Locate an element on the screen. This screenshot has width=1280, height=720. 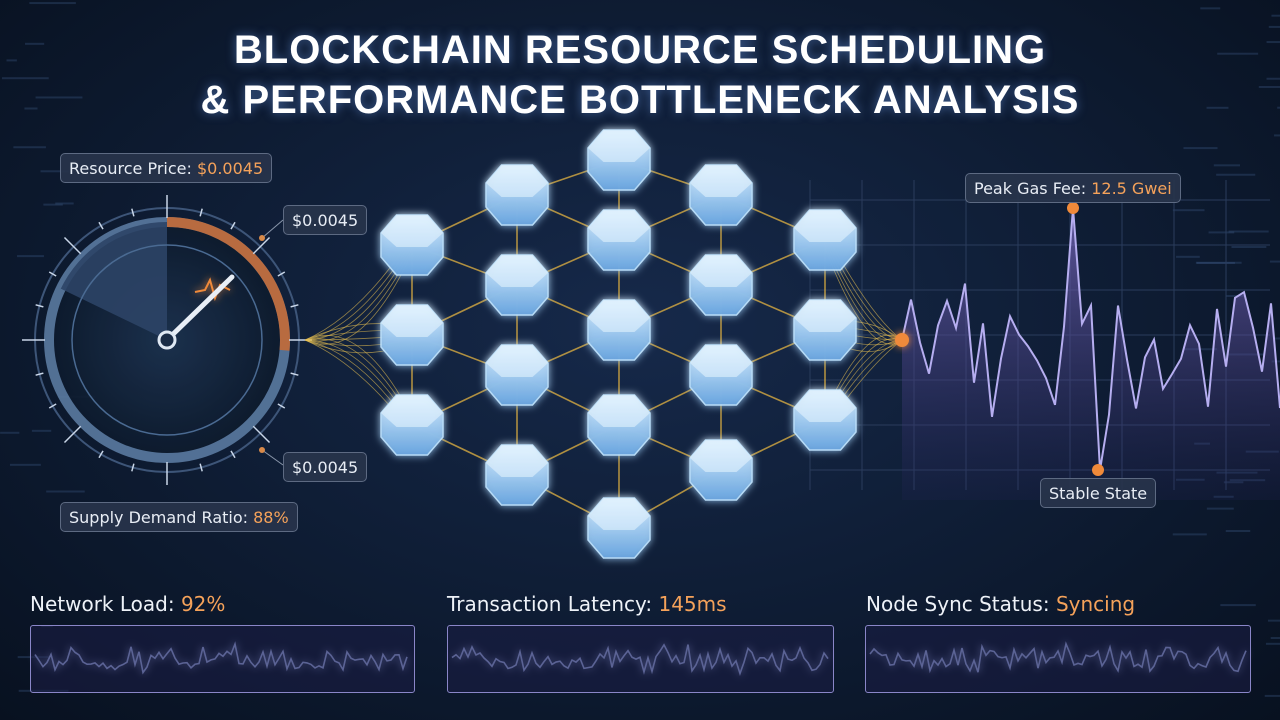
gauge-needle is located at coordinates (199, 308).